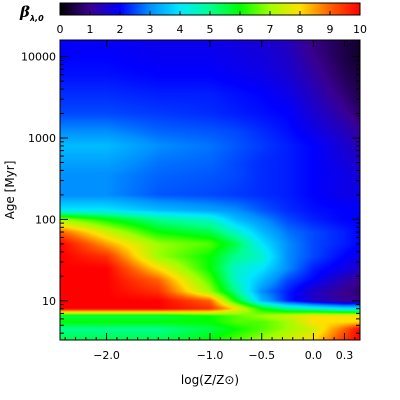 The width and height of the screenshot is (400, 400). Describe the element at coordinates (10, 190) in the screenshot. I see `y-axis-label: Age [Myr]` at that location.